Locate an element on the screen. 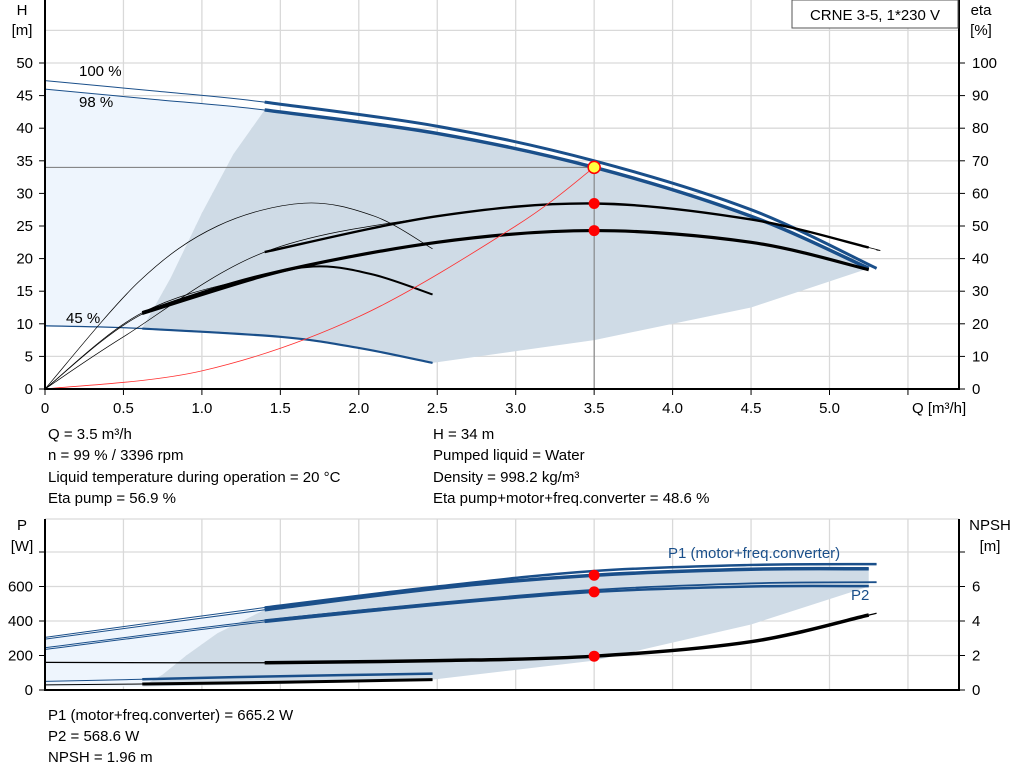 This screenshot has height=781, width=1024. h-tick-label: 25 is located at coordinates (24, 226).